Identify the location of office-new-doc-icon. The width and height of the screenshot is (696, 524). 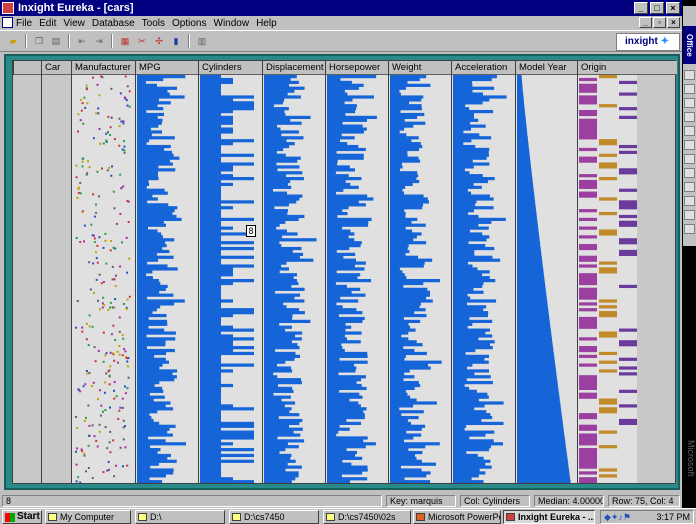
(689, 75).